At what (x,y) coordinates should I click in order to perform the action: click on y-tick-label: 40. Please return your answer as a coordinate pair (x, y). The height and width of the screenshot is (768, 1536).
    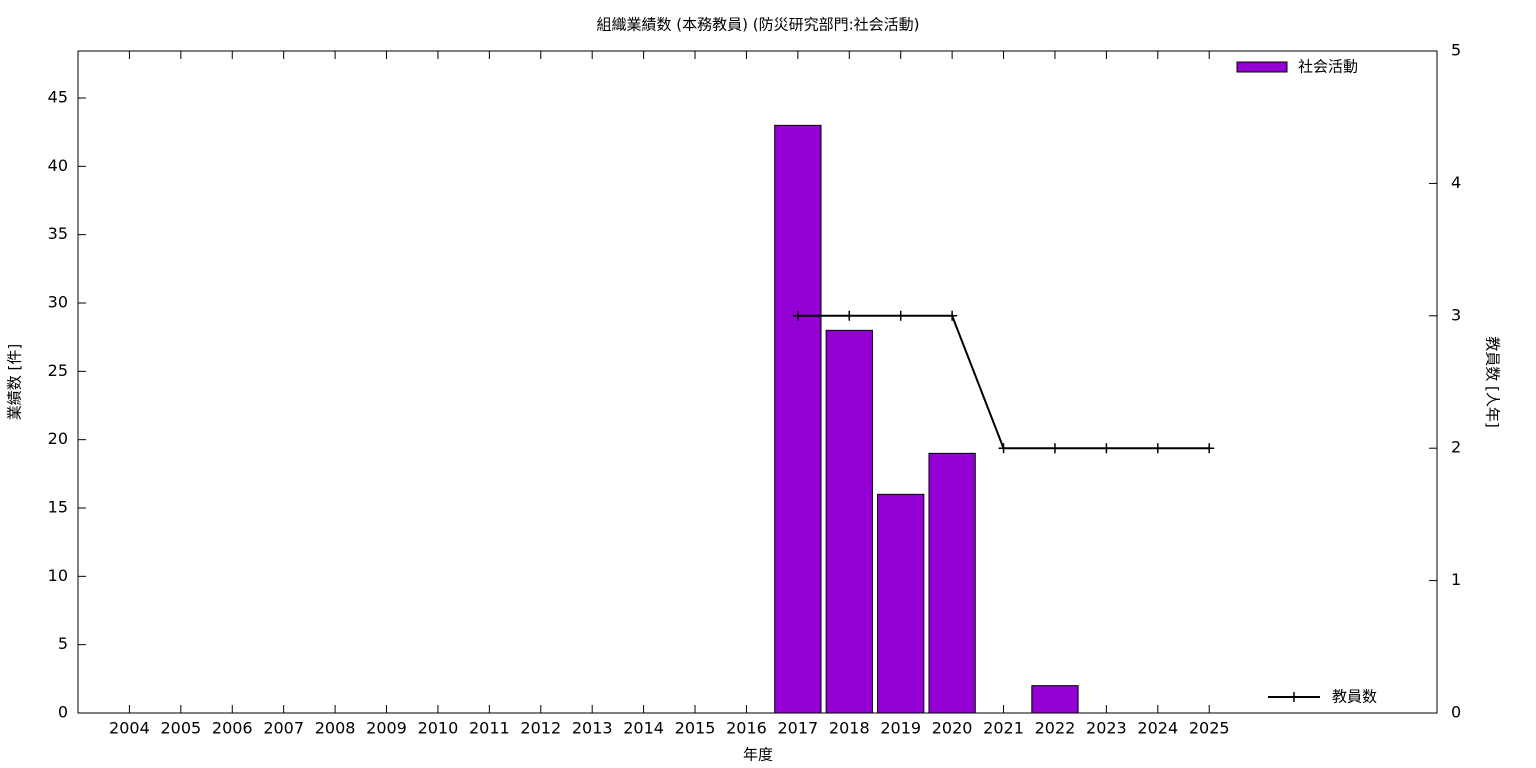
    Looking at the image, I should click on (58, 165).